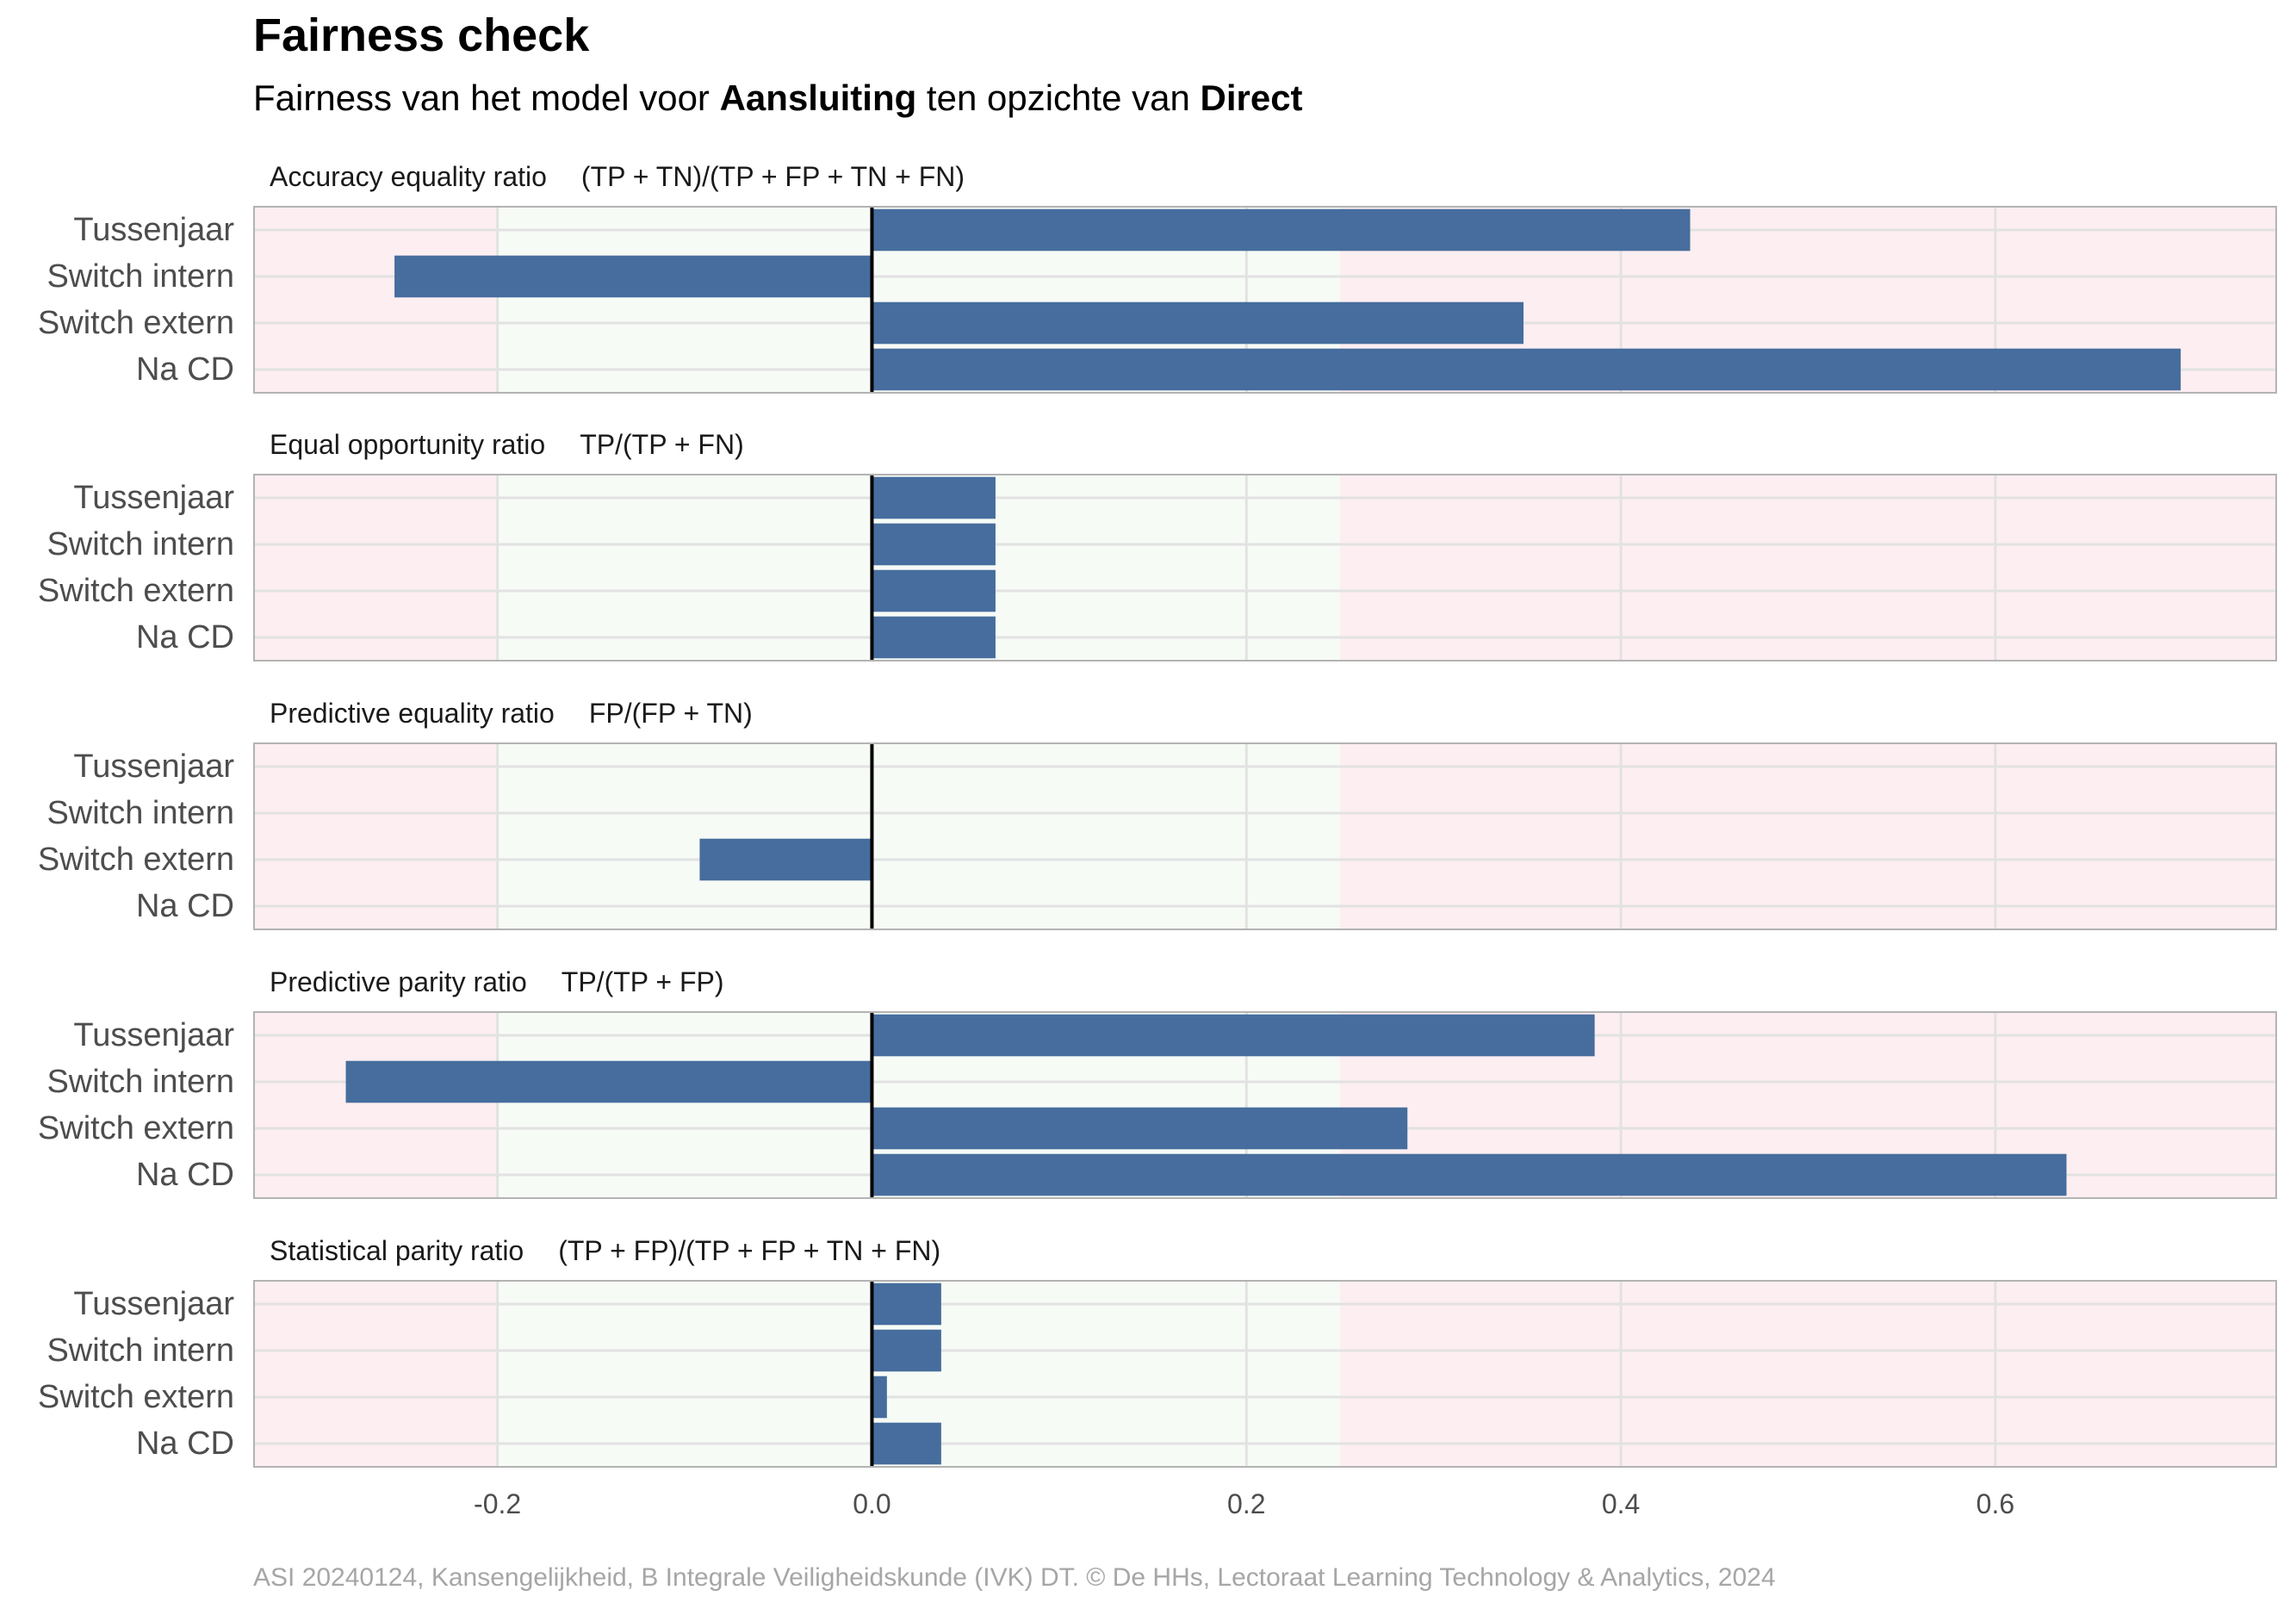 The width and height of the screenshot is (2296, 1615). Describe the element at coordinates (1246, 1503) in the screenshot. I see `x-tick-label: 0.2` at that location.